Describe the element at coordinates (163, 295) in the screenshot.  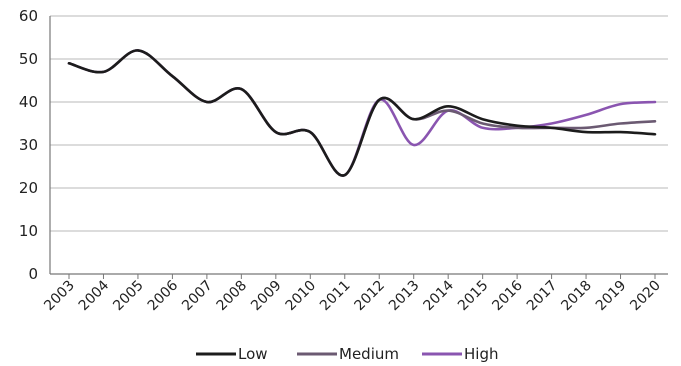
I see `x-tick-label: 2006` at that location.